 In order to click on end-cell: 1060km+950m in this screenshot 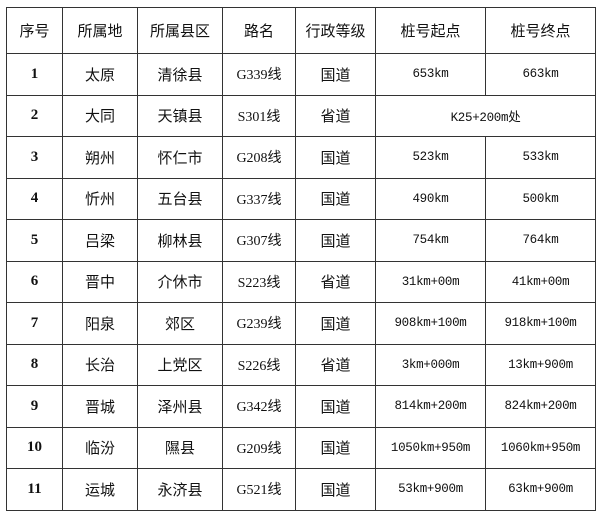, I will do `click(540, 447)`.